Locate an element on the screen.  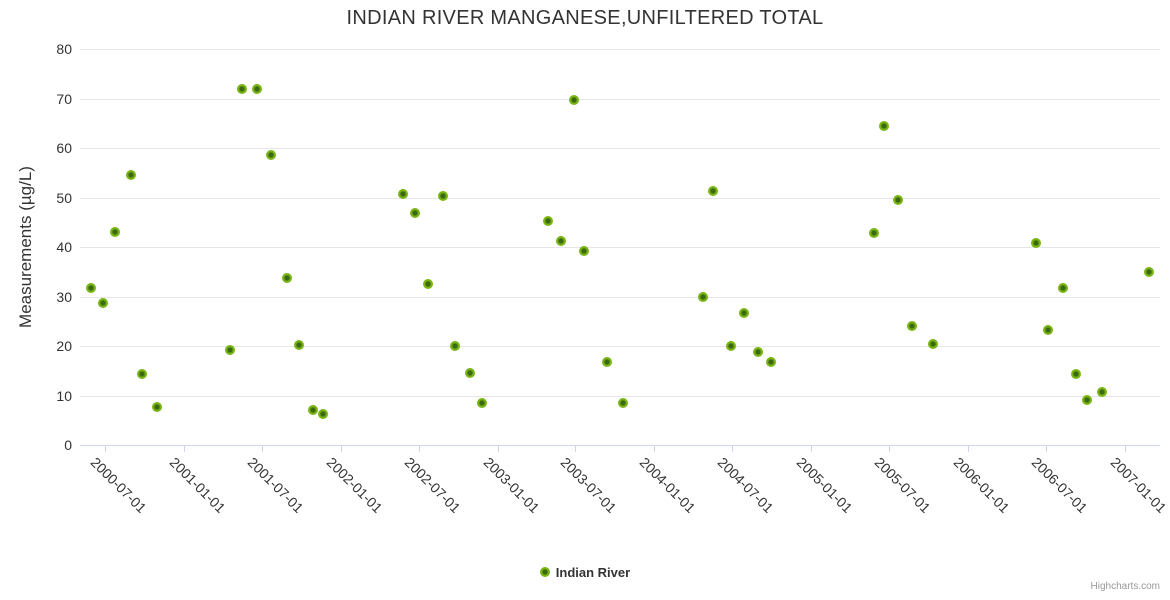
x-axis-tick-label: 2003-01-01 is located at coordinates (511, 485).